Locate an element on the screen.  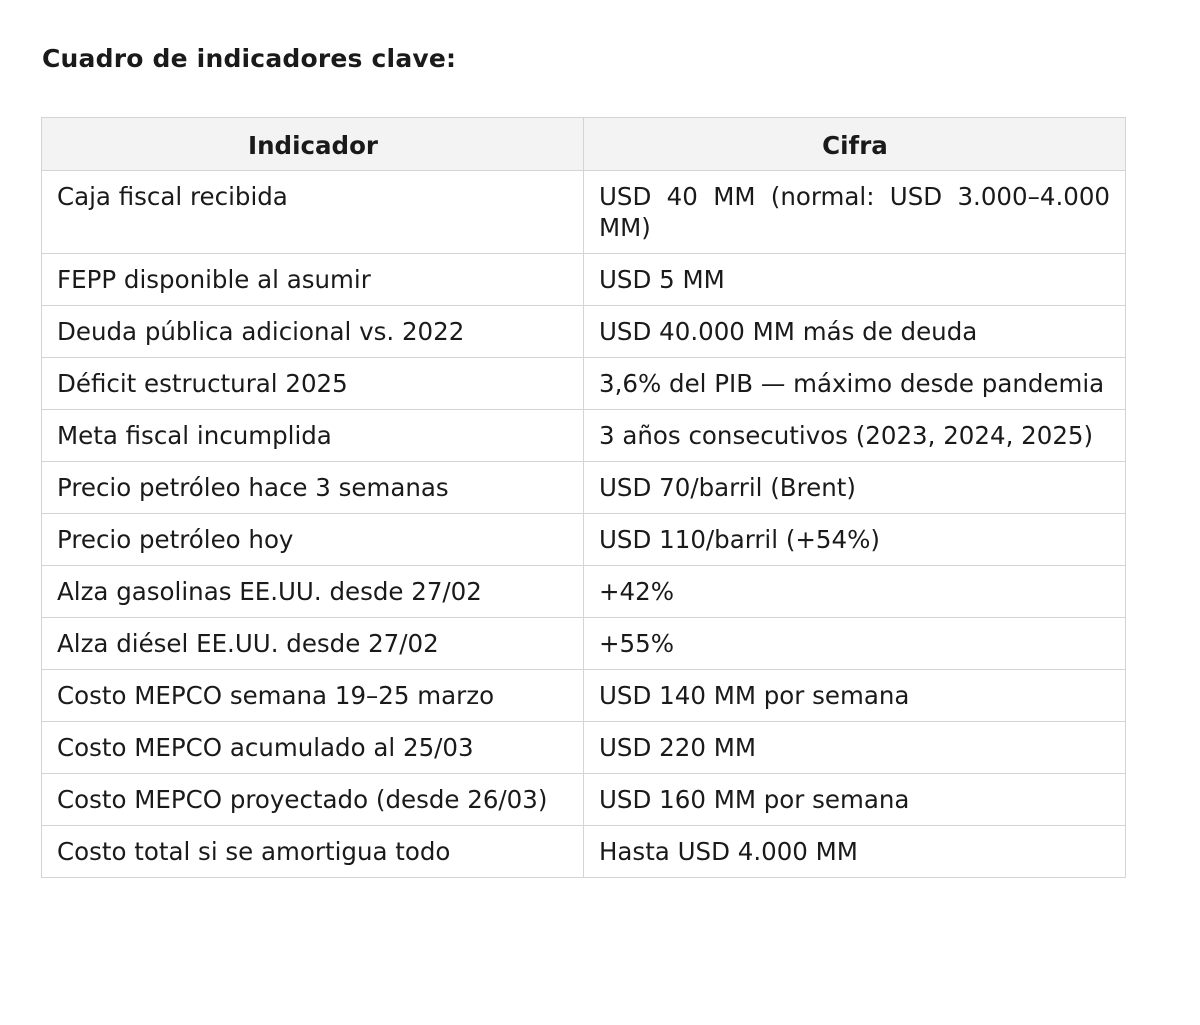
table-header-row: Indicador Cifra is located at coordinates (583, 144).